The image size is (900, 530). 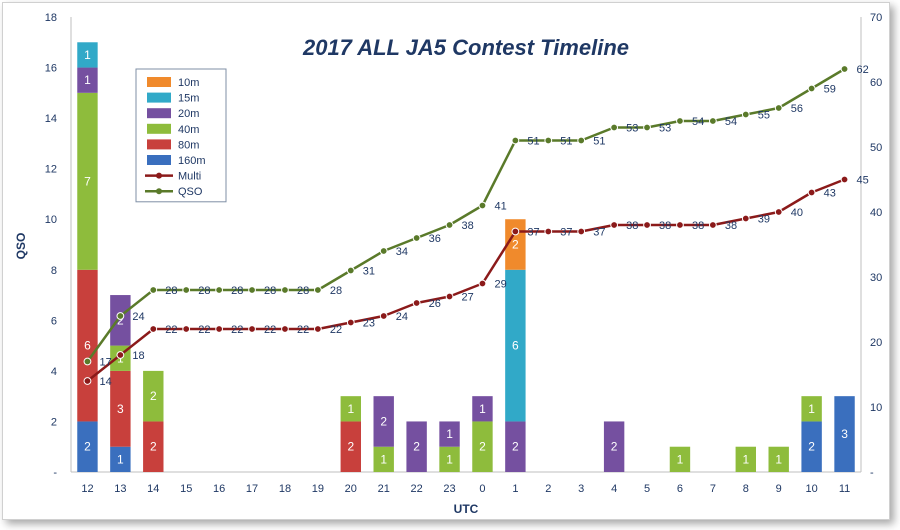 I want to click on y2-tick-label: 60, so click(x=876, y=83).